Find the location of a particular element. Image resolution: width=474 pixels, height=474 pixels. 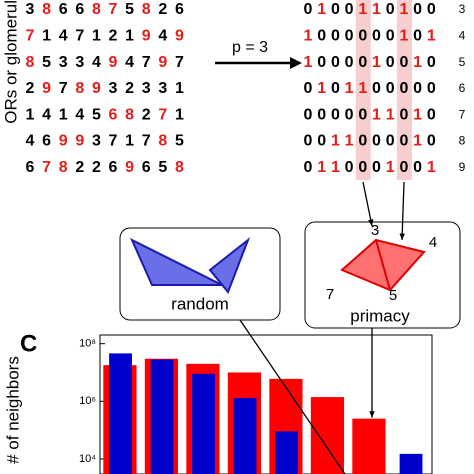

arrow is located at coordinates (367, 204).